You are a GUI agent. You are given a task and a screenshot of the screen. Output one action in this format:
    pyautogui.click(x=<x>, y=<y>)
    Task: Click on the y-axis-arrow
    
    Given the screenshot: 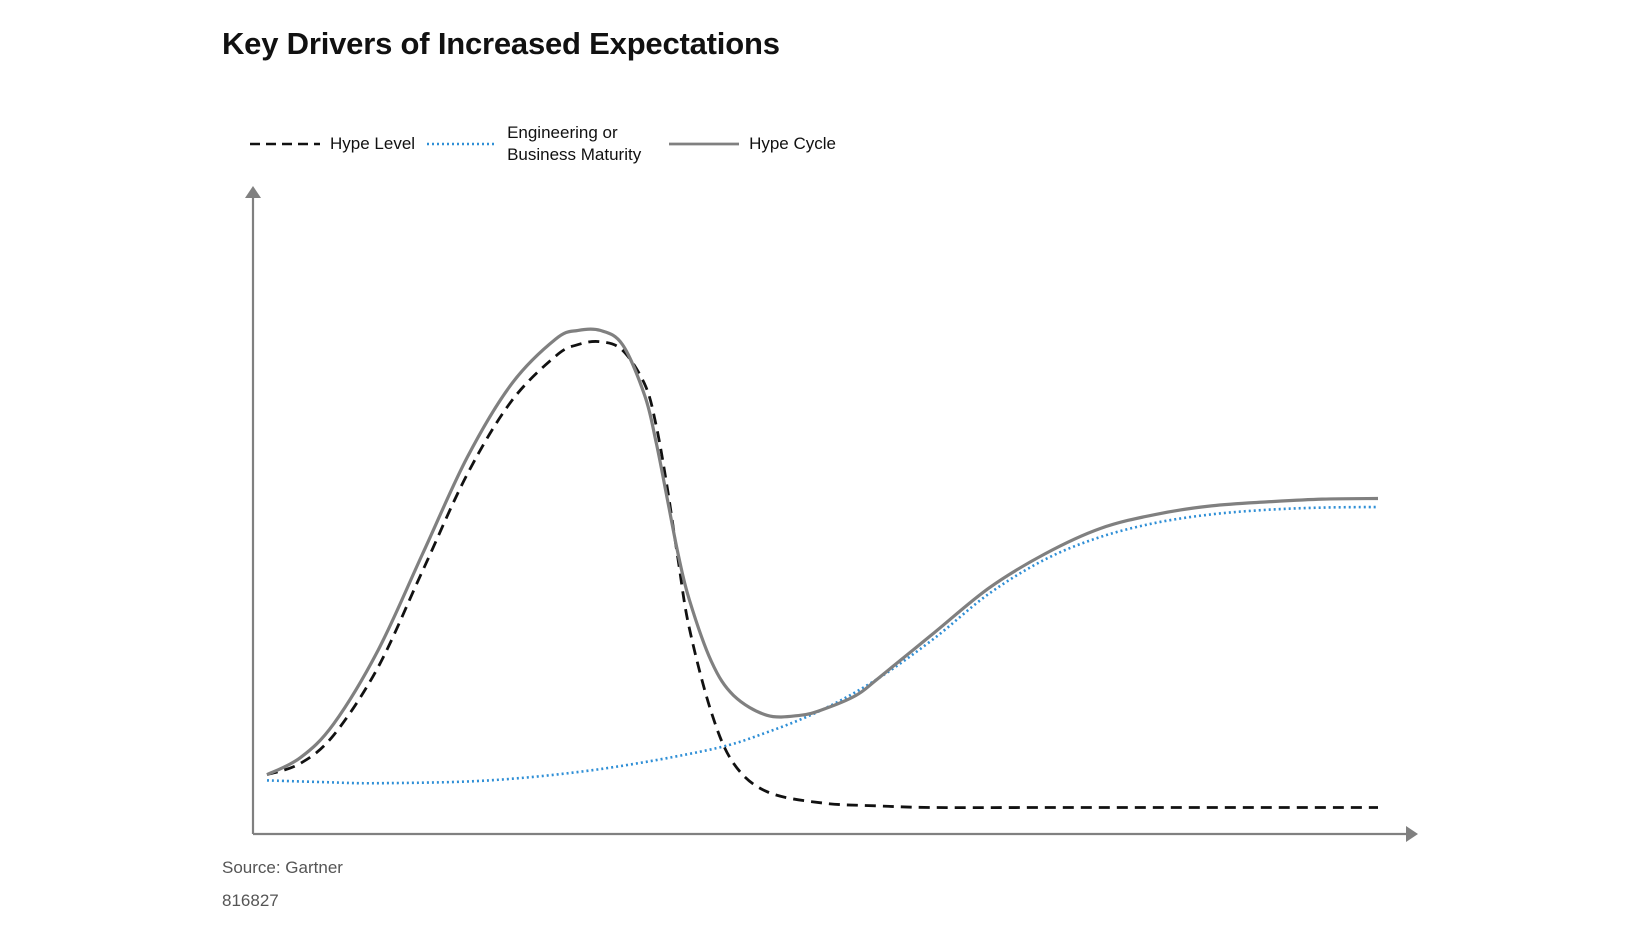 What is the action you would take?
    pyautogui.click(x=253, y=192)
    